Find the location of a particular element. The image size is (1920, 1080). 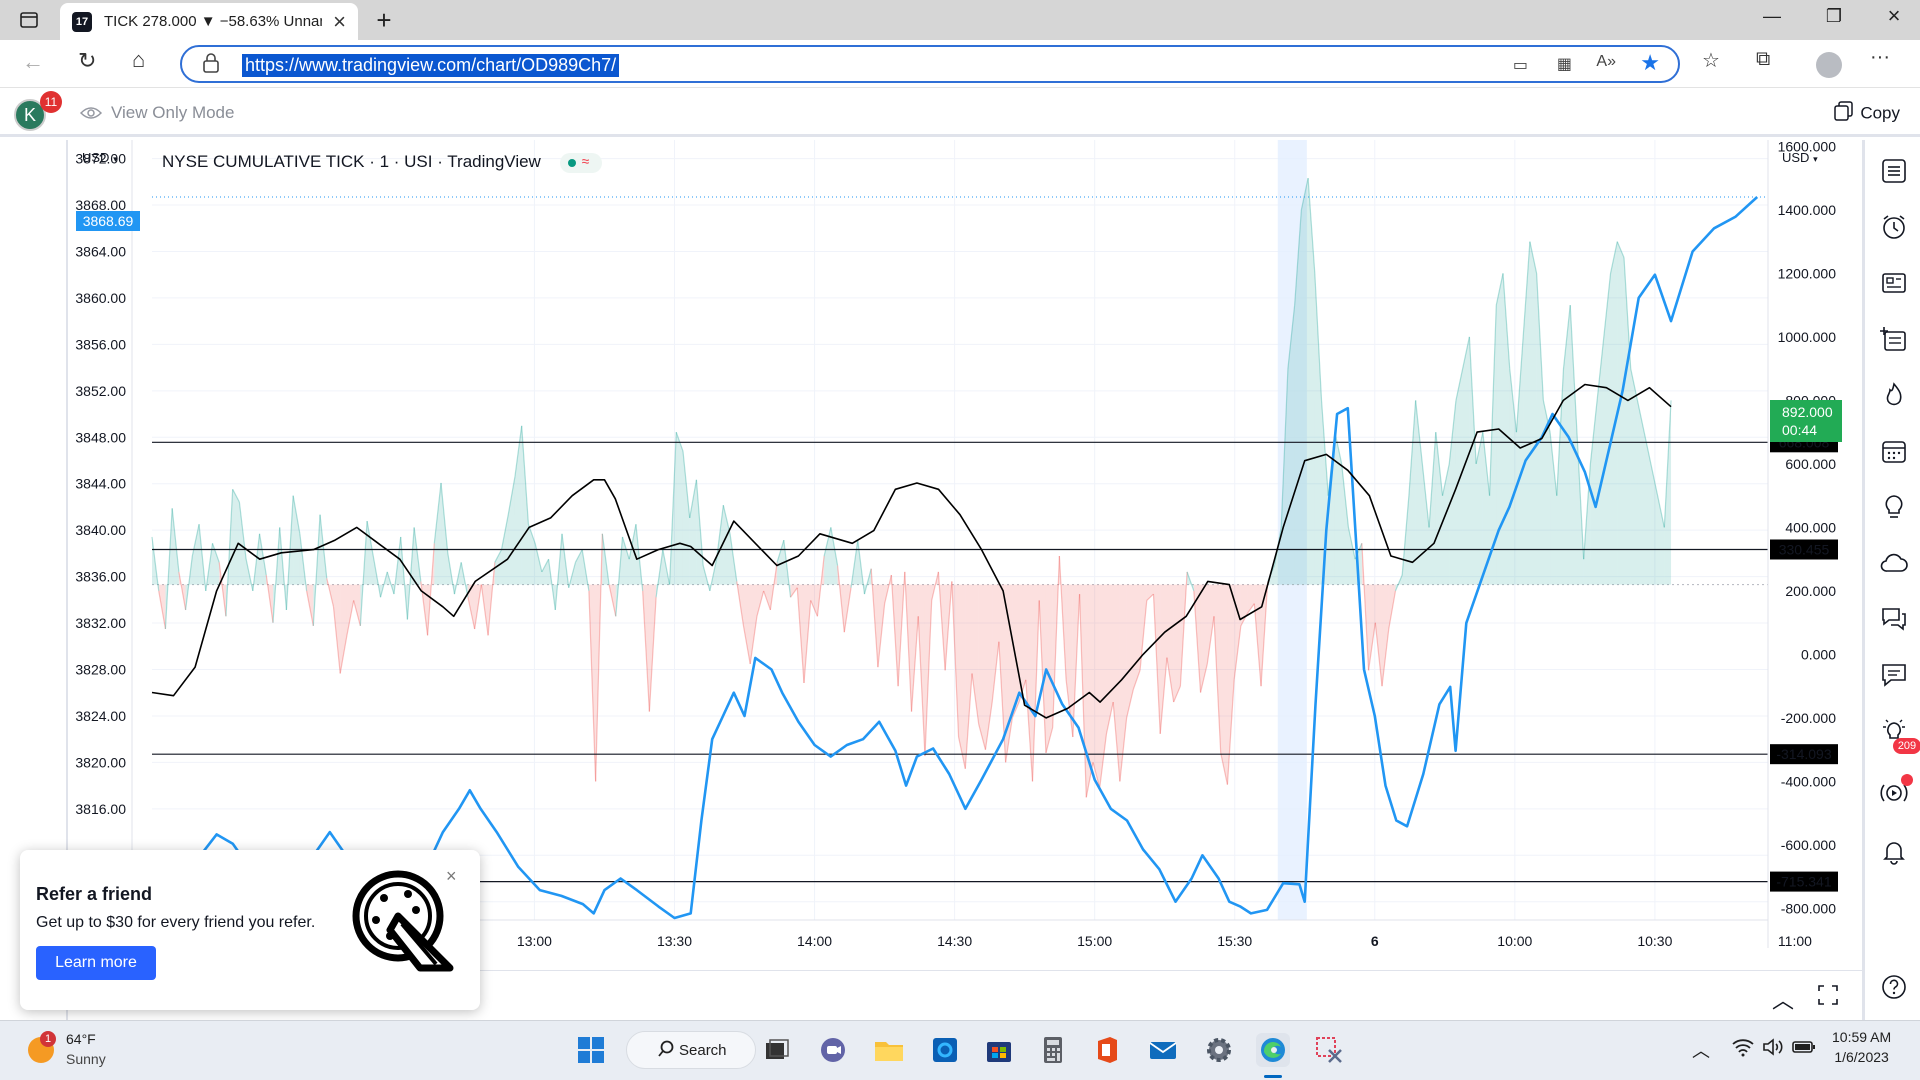

help-icon is located at coordinates (1894, 987).